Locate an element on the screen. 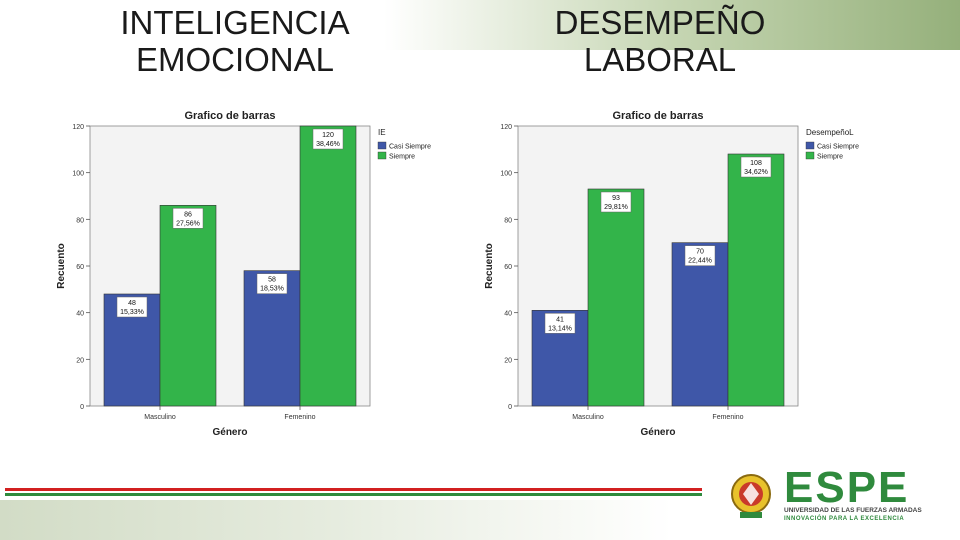 This screenshot has width=960, height=540. green-divider-stripe is located at coordinates (353, 494).